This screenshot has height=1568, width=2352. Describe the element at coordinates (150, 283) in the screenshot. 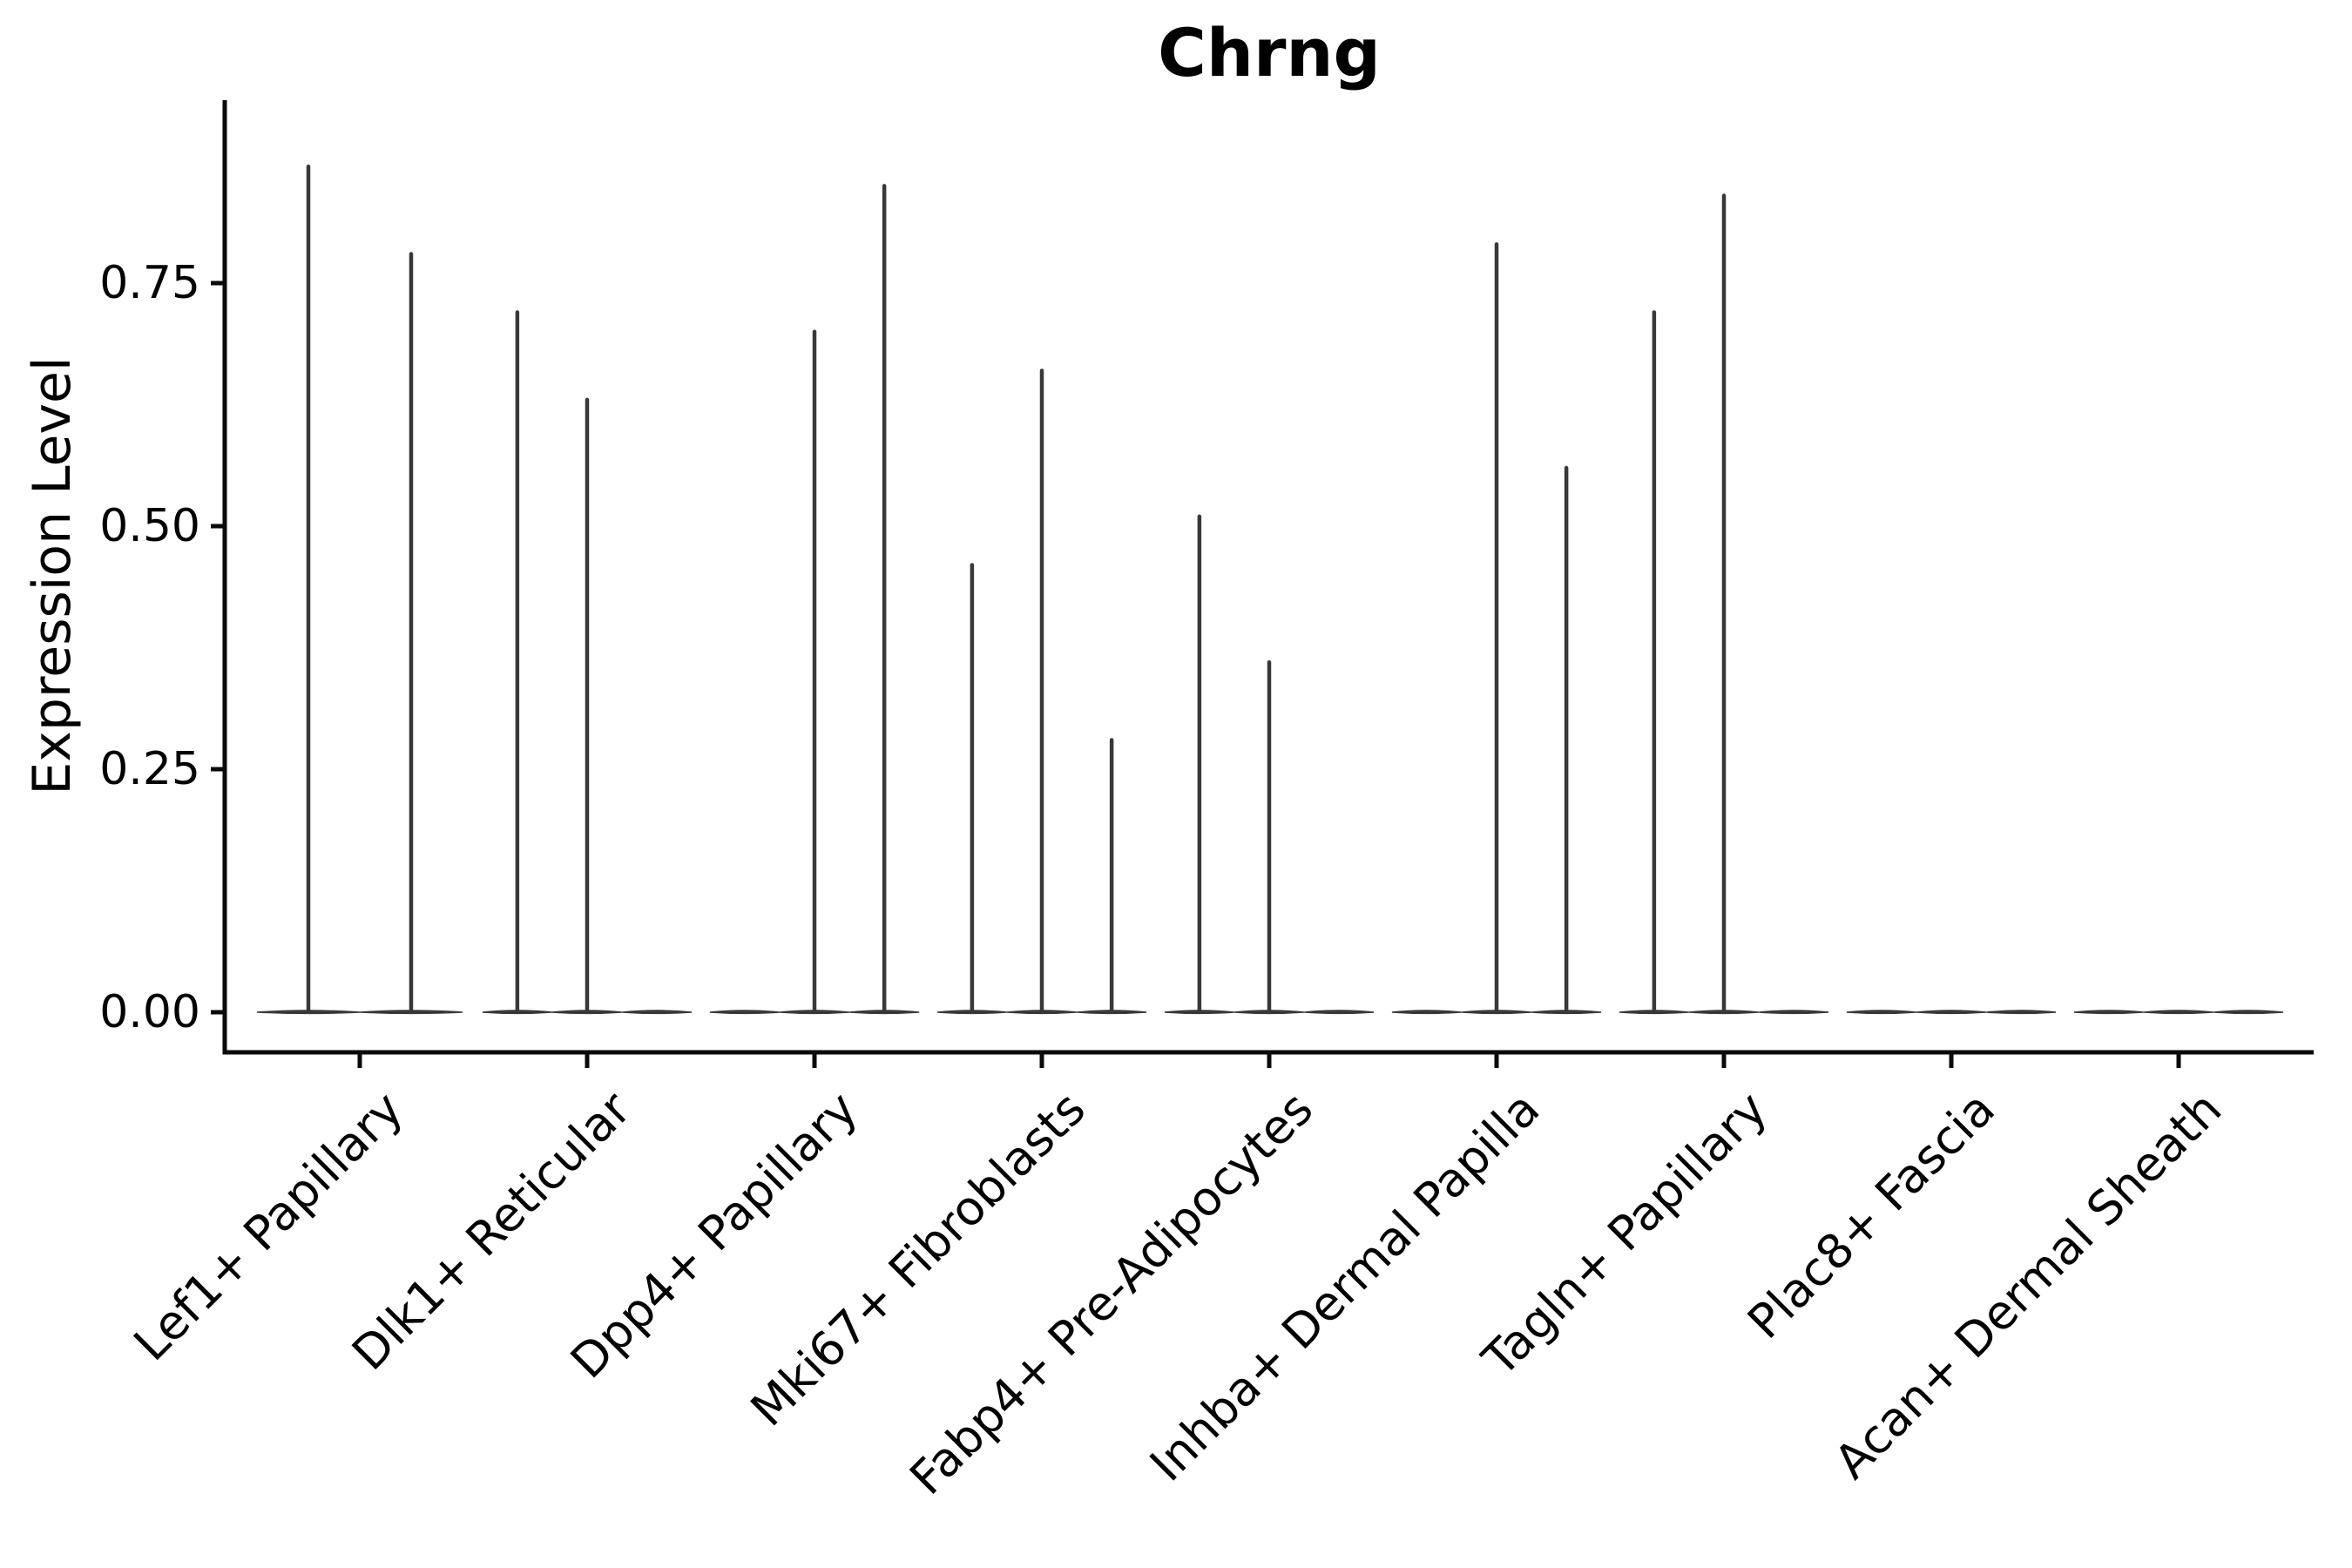

I see `y-tick-label: 0.75` at that location.